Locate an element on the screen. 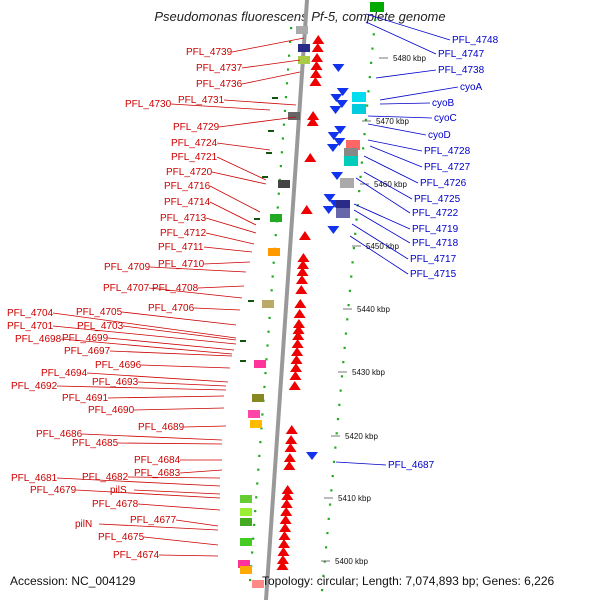 This screenshot has height=600, width=600. gene-label-left: PFL_4708 is located at coordinates (175, 288).